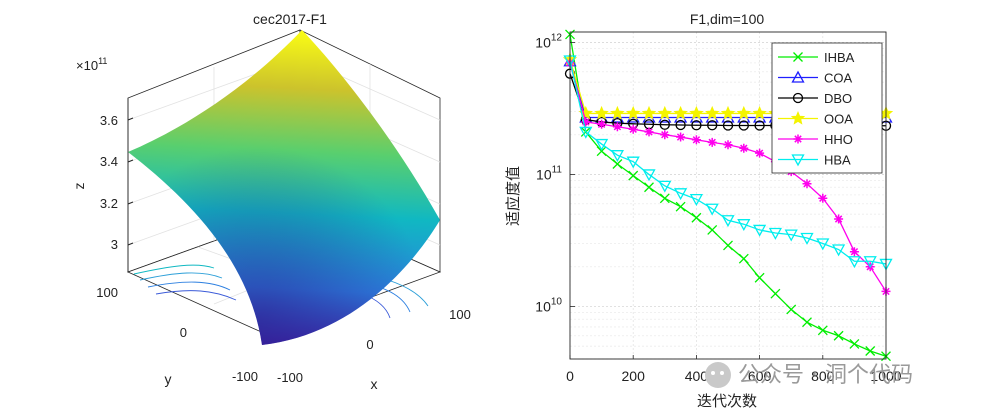 The image size is (1000, 413). Describe the element at coordinates (838, 119) in the screenshot. I see `legend-label: OOA` at that location.